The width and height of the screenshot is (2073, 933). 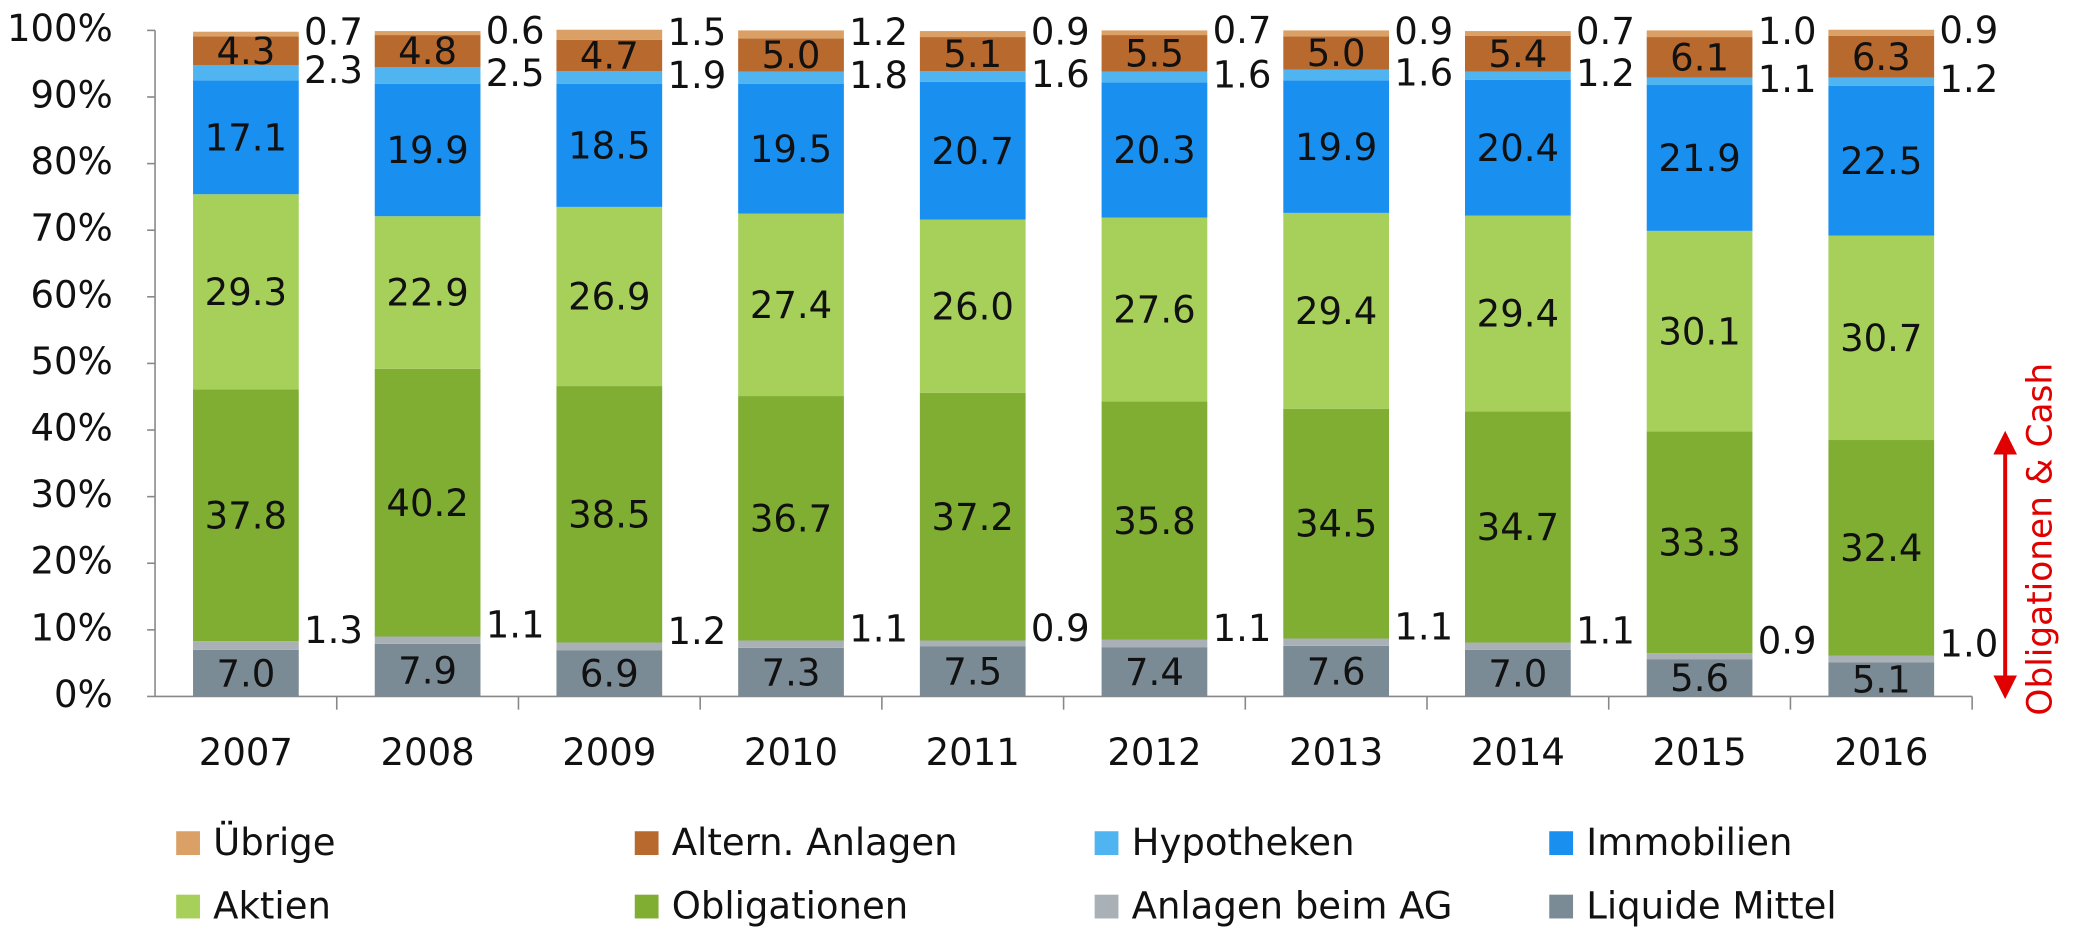 I want to click on data-label: 7.4, so click(x=1154, y=672).